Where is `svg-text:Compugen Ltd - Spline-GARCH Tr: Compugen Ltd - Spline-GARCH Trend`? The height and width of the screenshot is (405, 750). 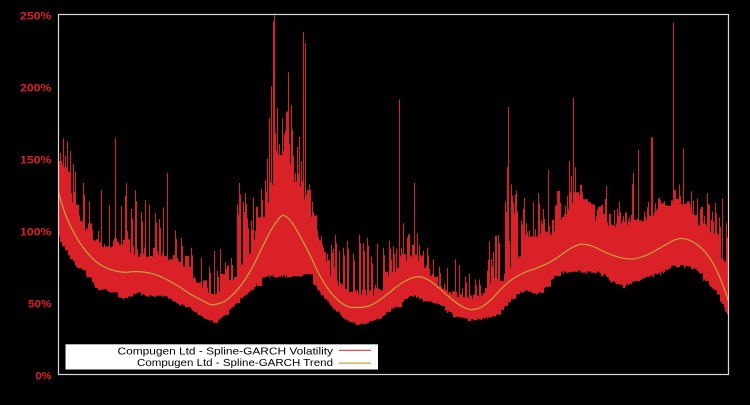 svg-text:Compugen Ltd - Spline-GARCH Tr: Compugen Ltd - Spline-GARCH Trend is located at coordinates (235, 363).